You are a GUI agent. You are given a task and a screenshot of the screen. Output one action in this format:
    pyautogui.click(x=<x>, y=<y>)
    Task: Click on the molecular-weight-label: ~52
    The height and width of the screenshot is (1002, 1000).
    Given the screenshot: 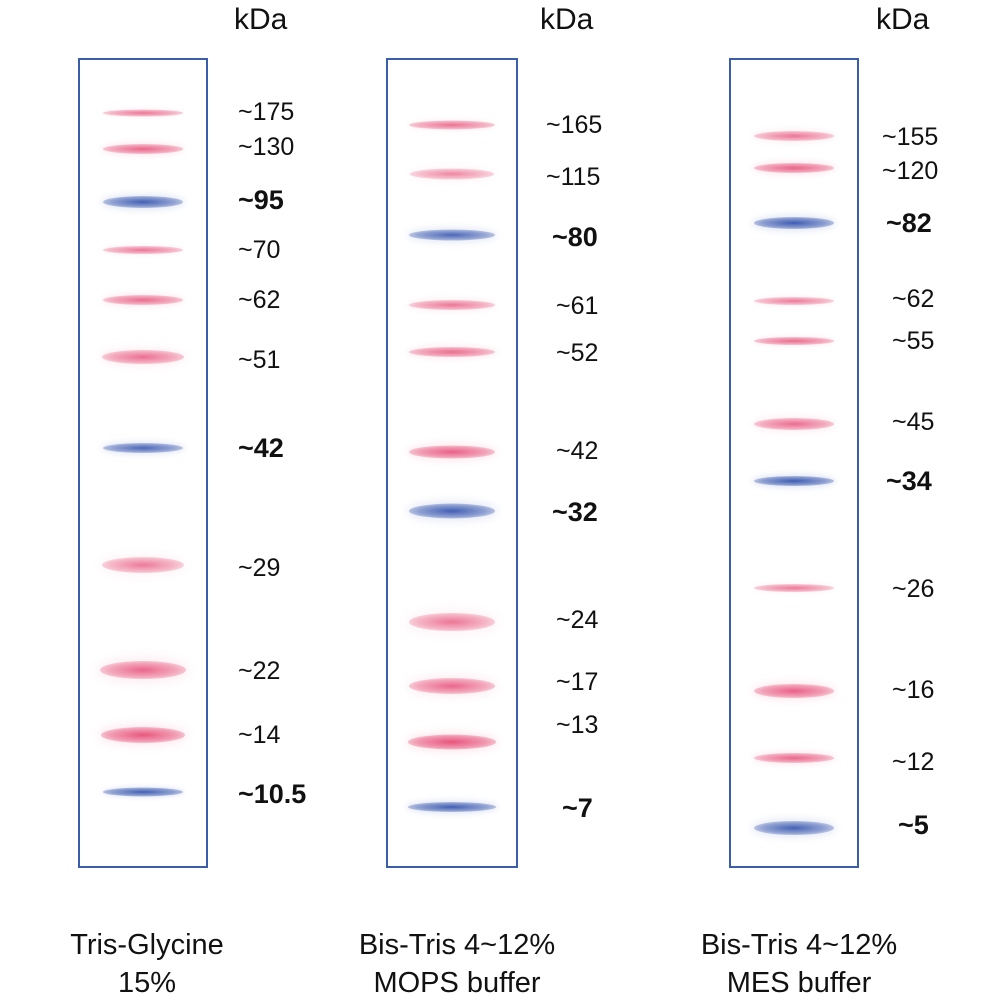 What is the action you would take?
    pyautogui.click(x=577, y=353)
    